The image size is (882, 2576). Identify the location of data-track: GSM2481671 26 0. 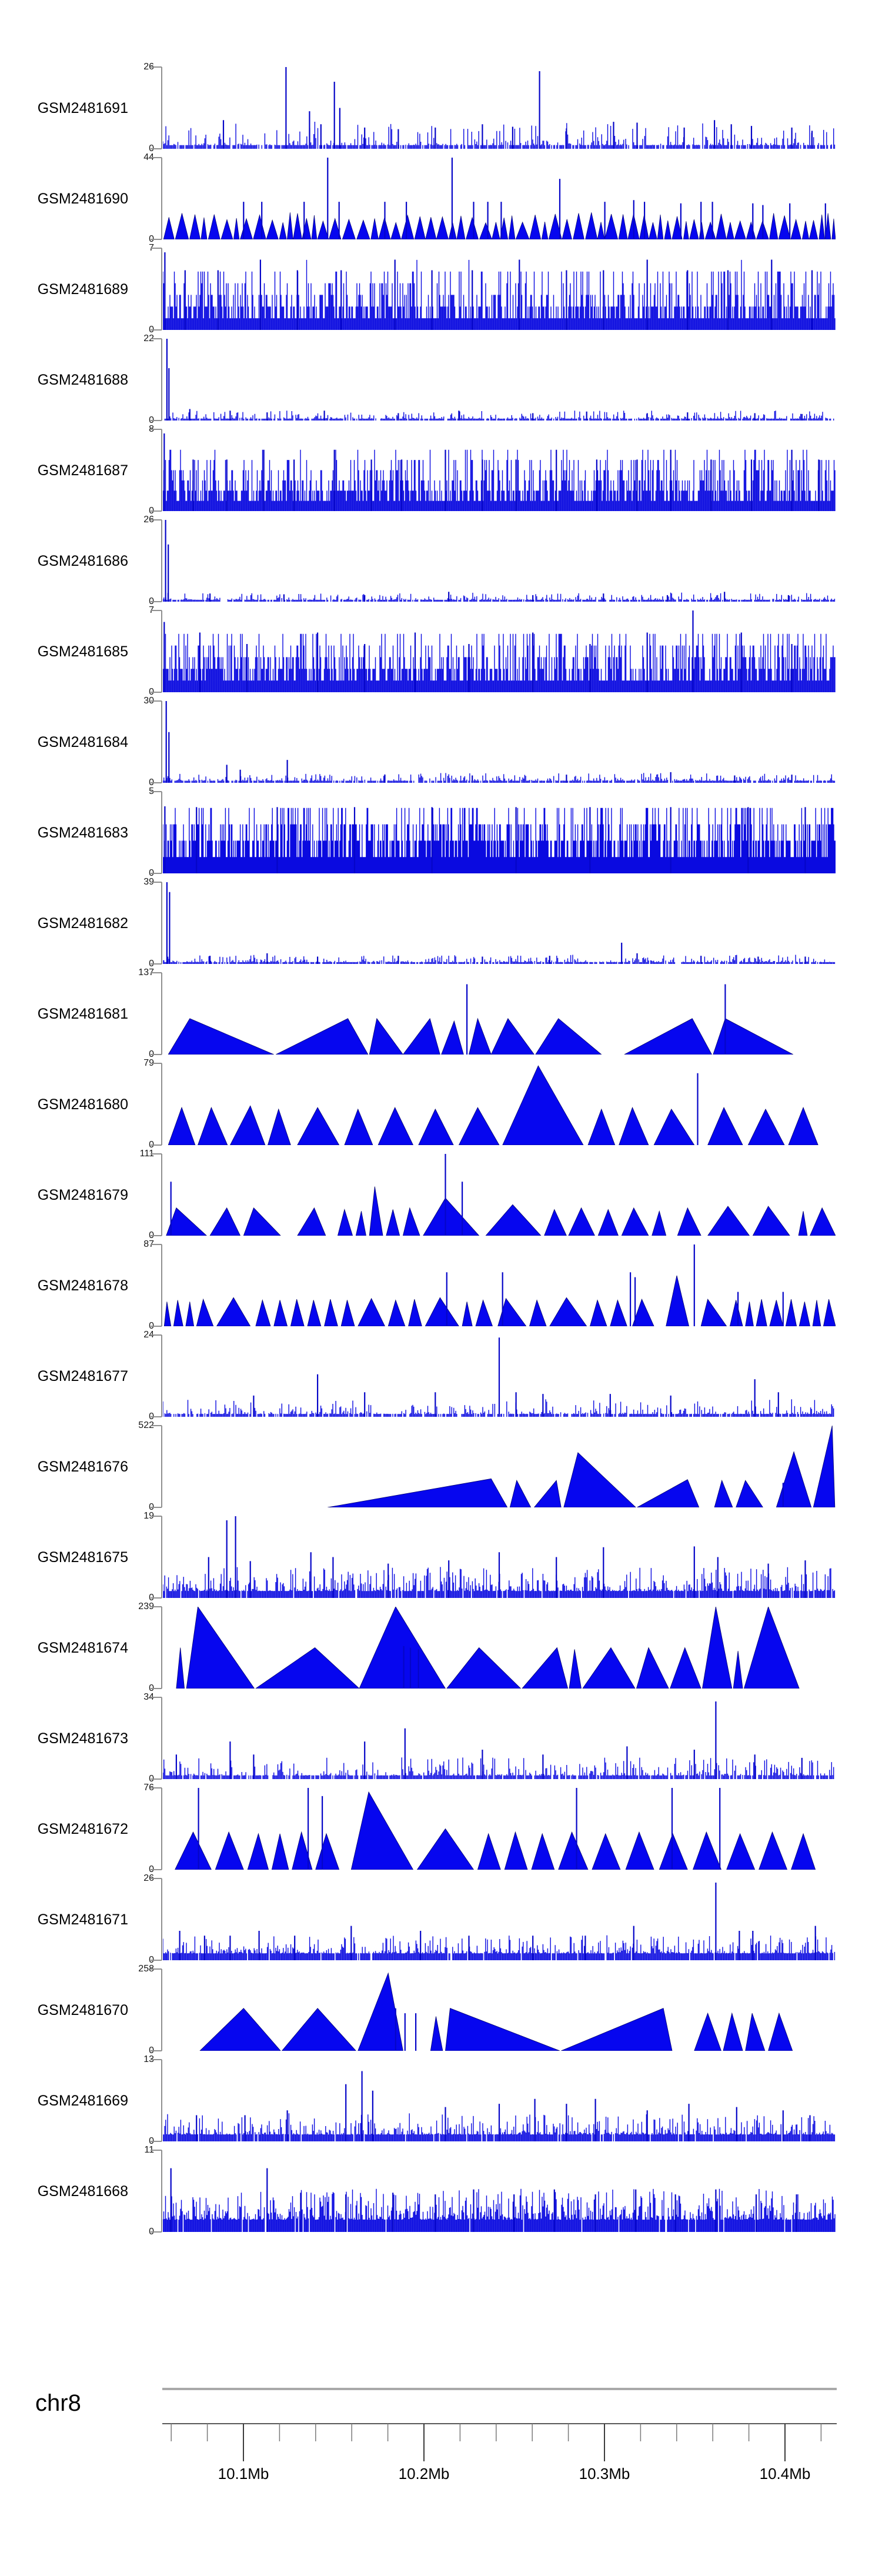
(441, 1919).